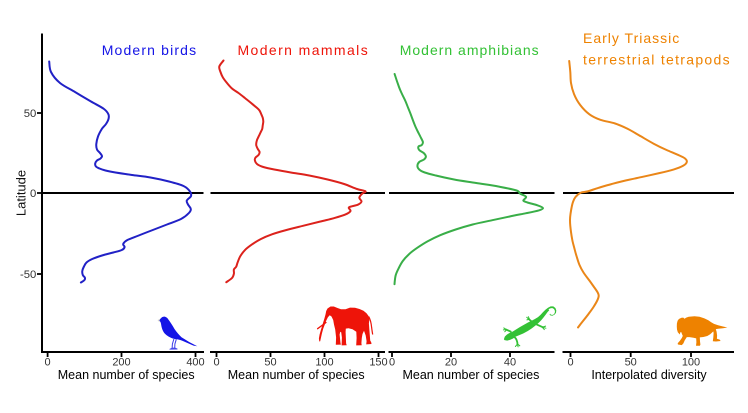  Describe the element at coordinates (470, 50) in the screenshot. I see `svg-text: Modern amphibians` at that location.